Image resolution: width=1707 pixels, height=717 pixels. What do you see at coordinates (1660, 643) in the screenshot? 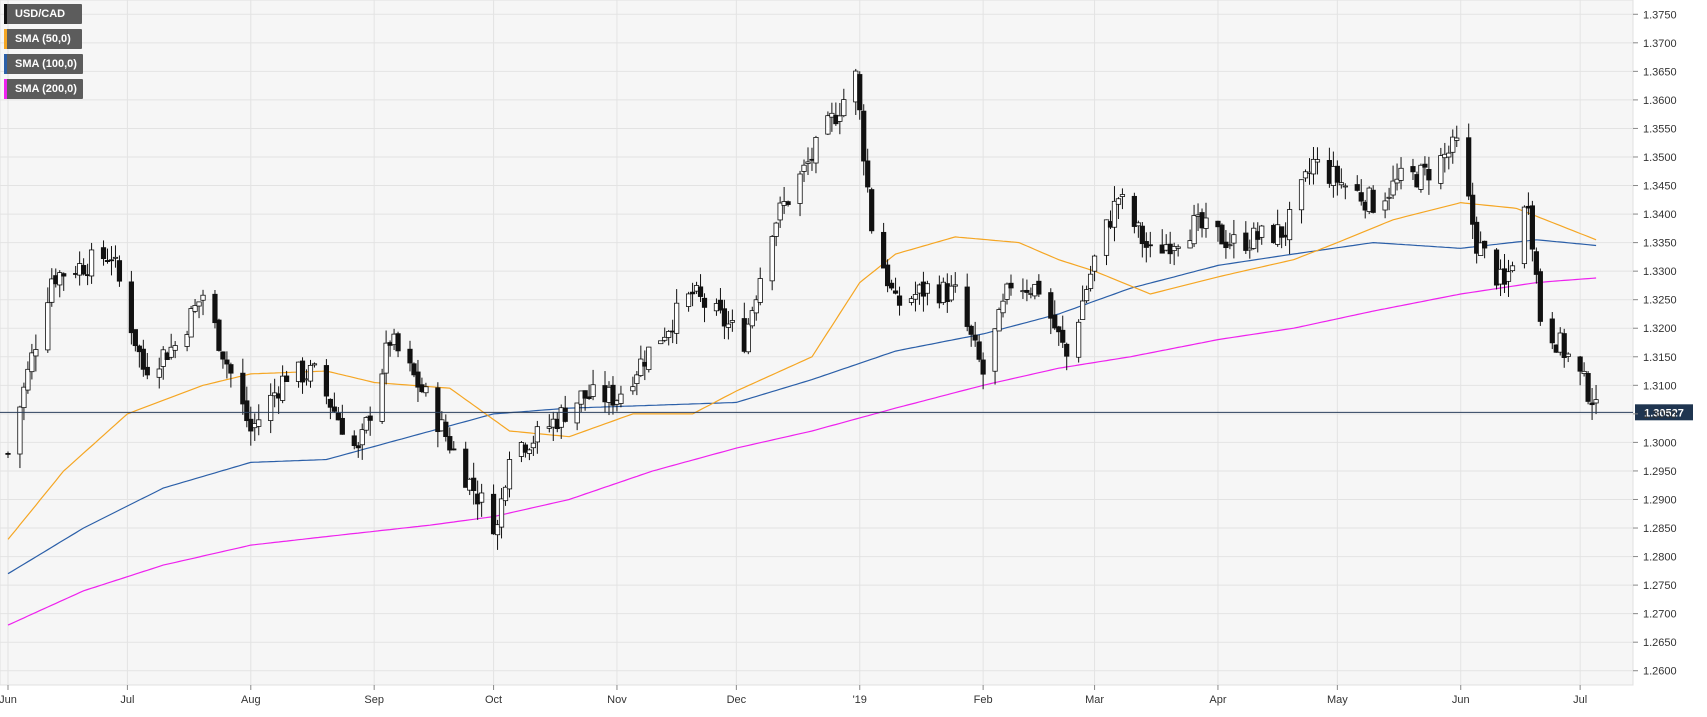
I see `y-tick-label: 1.2650` at bounding box center [1660, 643].